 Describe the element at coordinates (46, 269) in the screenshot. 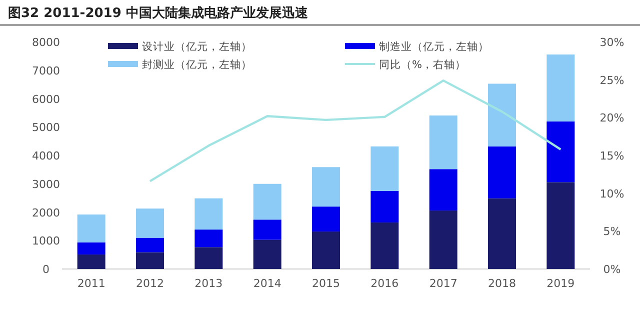

I see `y-tick-label: 0` at that location.